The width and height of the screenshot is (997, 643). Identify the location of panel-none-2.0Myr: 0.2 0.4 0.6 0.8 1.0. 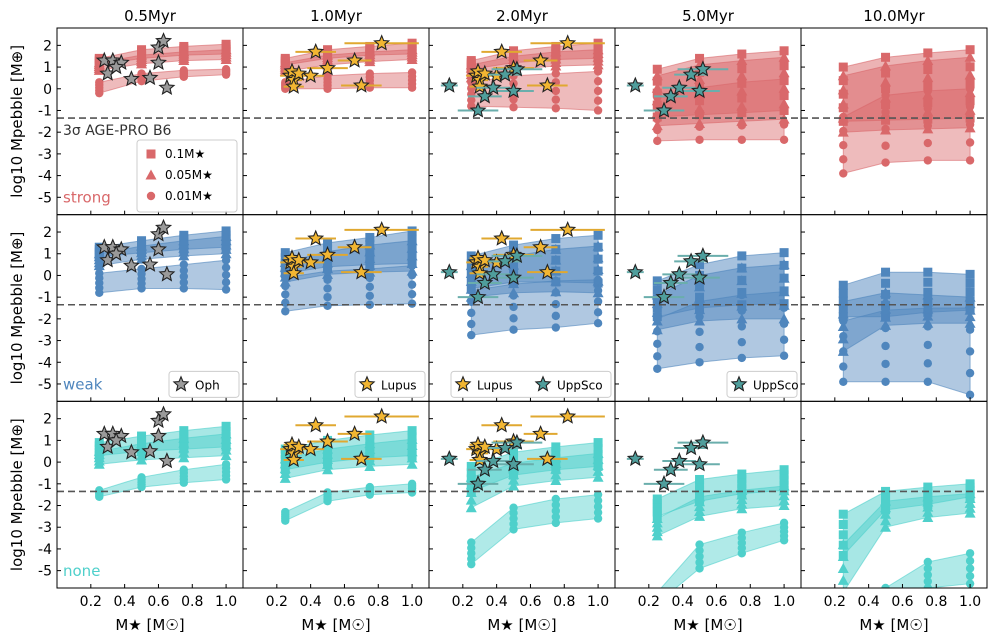
(522, 505).